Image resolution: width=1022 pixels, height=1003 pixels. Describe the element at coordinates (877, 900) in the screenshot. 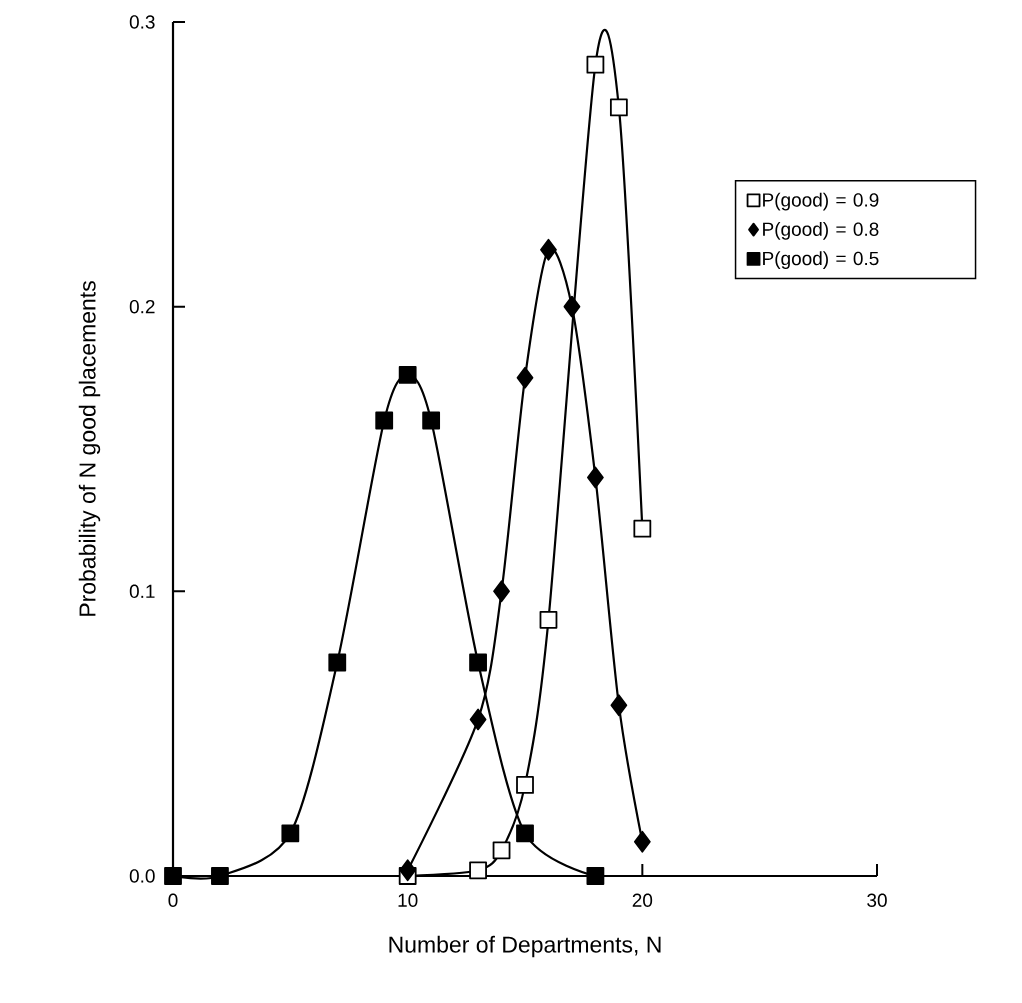

I see `x-tick-label: 30` at that location.